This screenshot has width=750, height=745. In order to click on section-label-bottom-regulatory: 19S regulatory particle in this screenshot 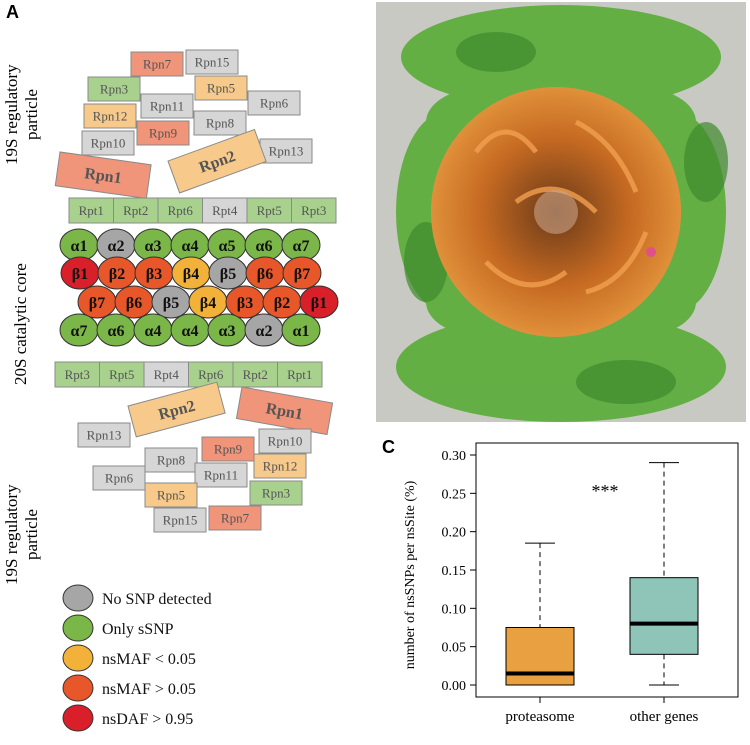, I will do `click(21, 532)`.